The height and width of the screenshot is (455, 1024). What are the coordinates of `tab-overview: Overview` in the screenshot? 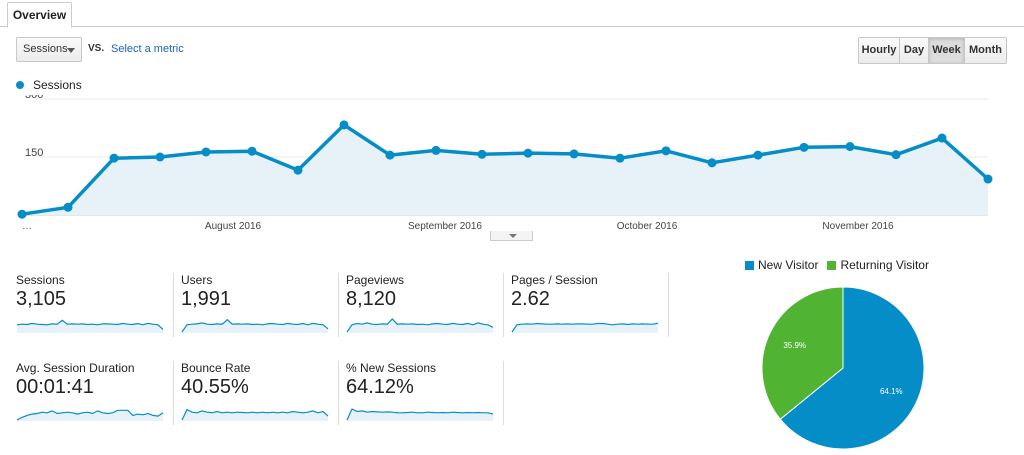 It's located at (39, 15).